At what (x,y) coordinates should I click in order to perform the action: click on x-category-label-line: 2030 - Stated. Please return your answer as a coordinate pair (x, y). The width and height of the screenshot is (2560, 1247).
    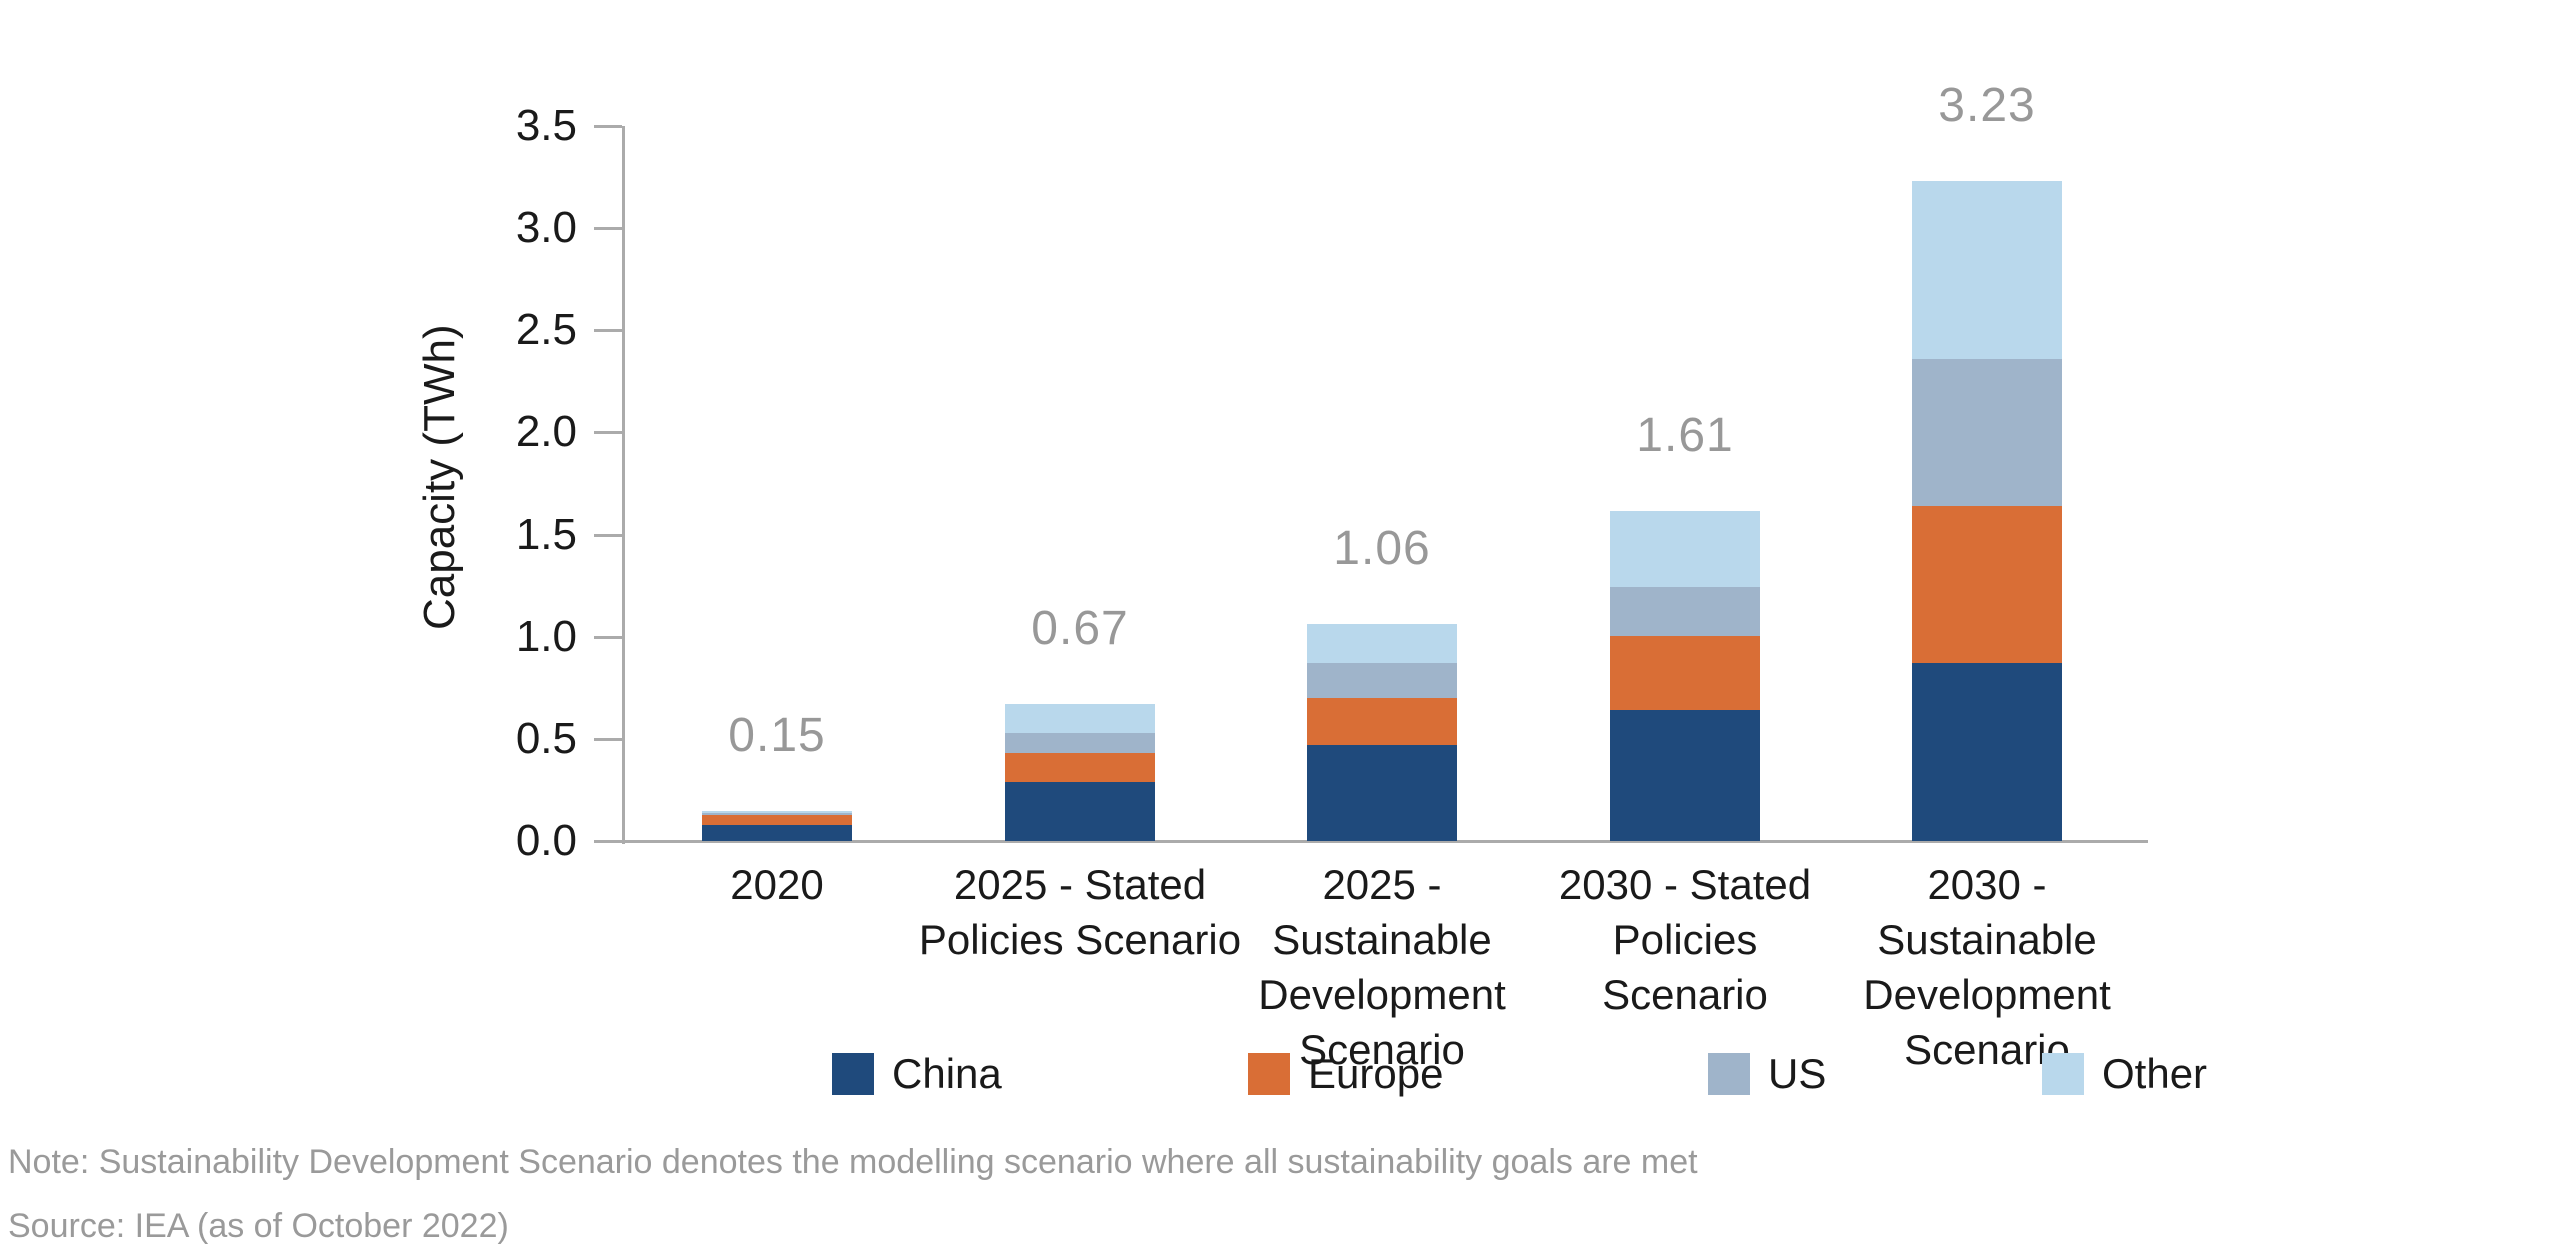
    Looking at the image, I should click on (1685, 884).